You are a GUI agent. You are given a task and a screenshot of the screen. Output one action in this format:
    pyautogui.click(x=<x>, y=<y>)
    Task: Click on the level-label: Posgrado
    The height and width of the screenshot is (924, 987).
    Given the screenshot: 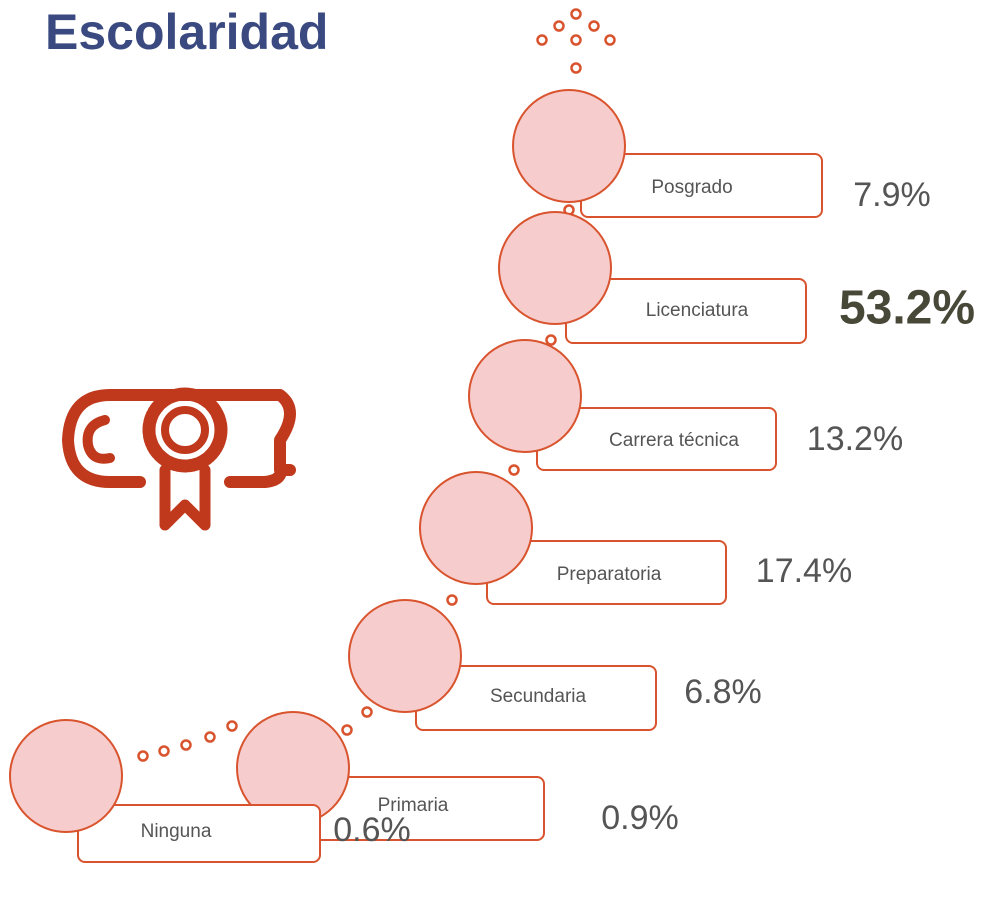 What is the action you would take?
    pyautogui.click(x=691, y=187)
    